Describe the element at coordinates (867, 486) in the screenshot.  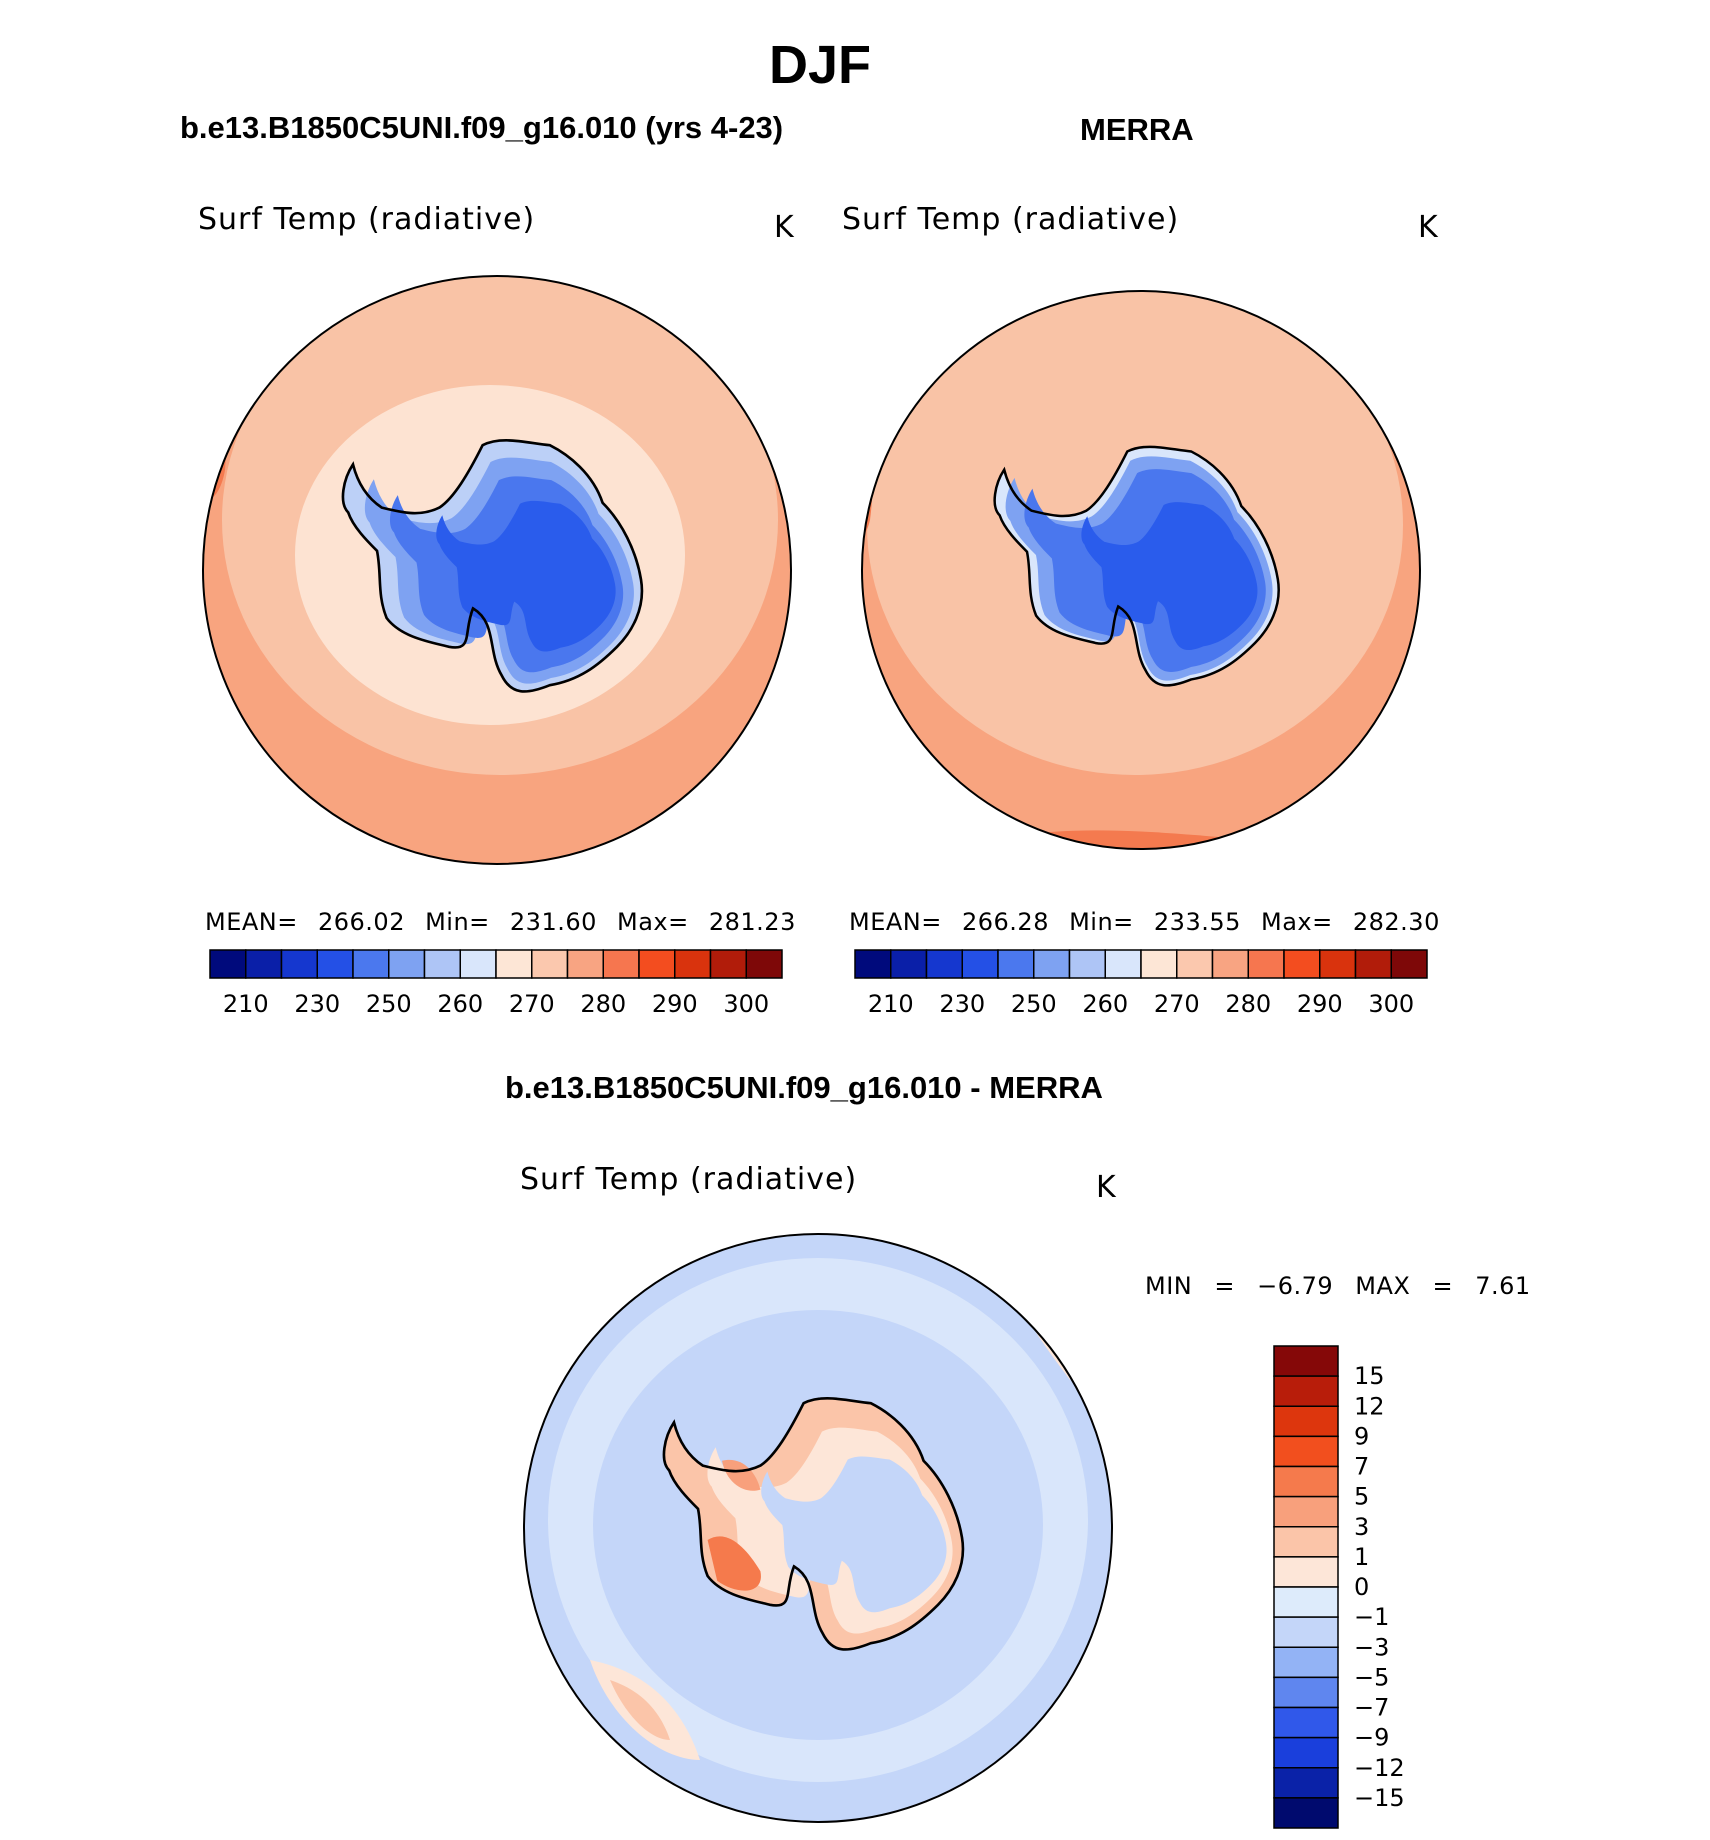
I see `obs-warm-patch` at that location.